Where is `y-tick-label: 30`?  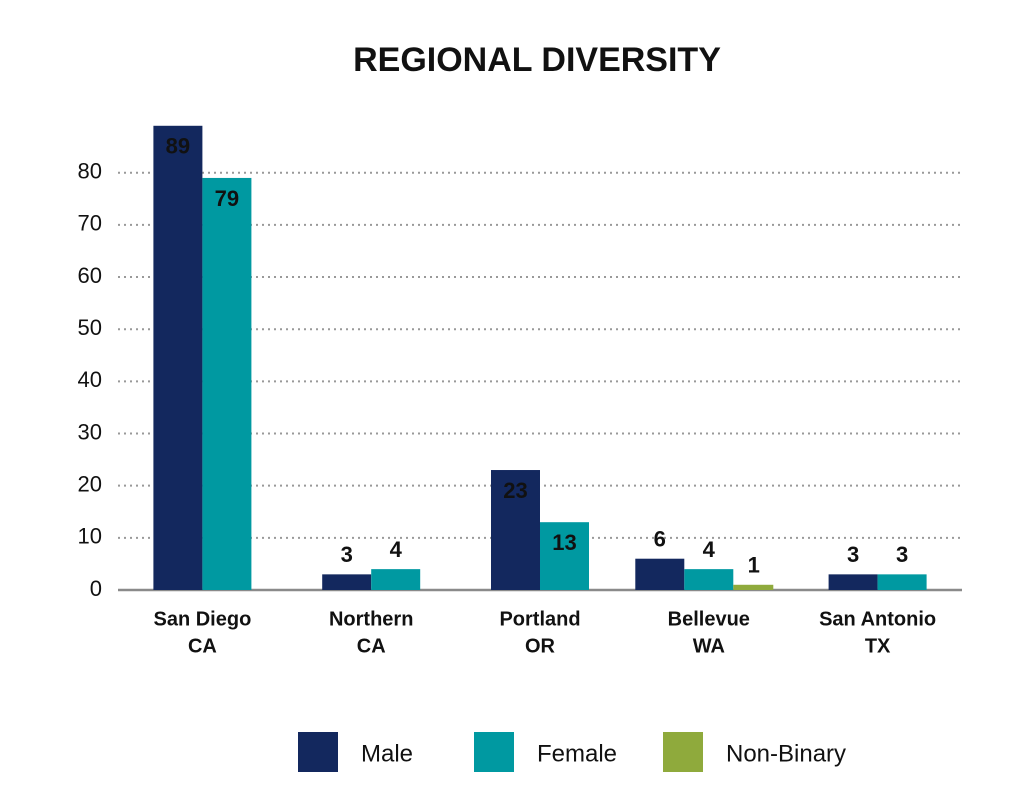
y-tick-label: 30 is located at coordinates (90, 431).